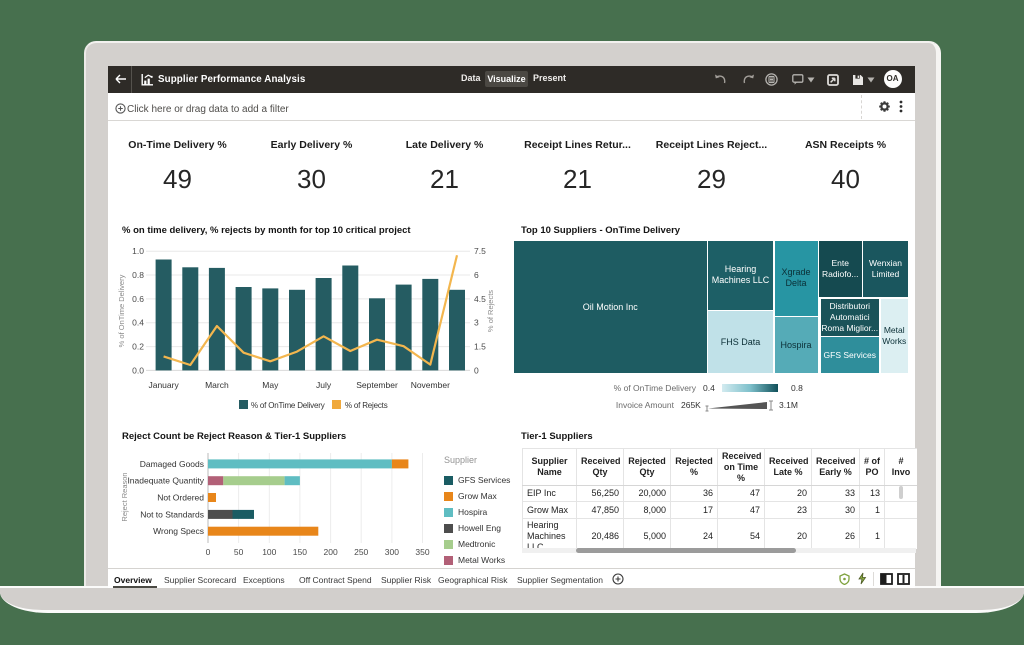  What do you see at coordinates (163, 385) in the screenshot?
I see `svg-text: January` at bounding box center [163, 385].